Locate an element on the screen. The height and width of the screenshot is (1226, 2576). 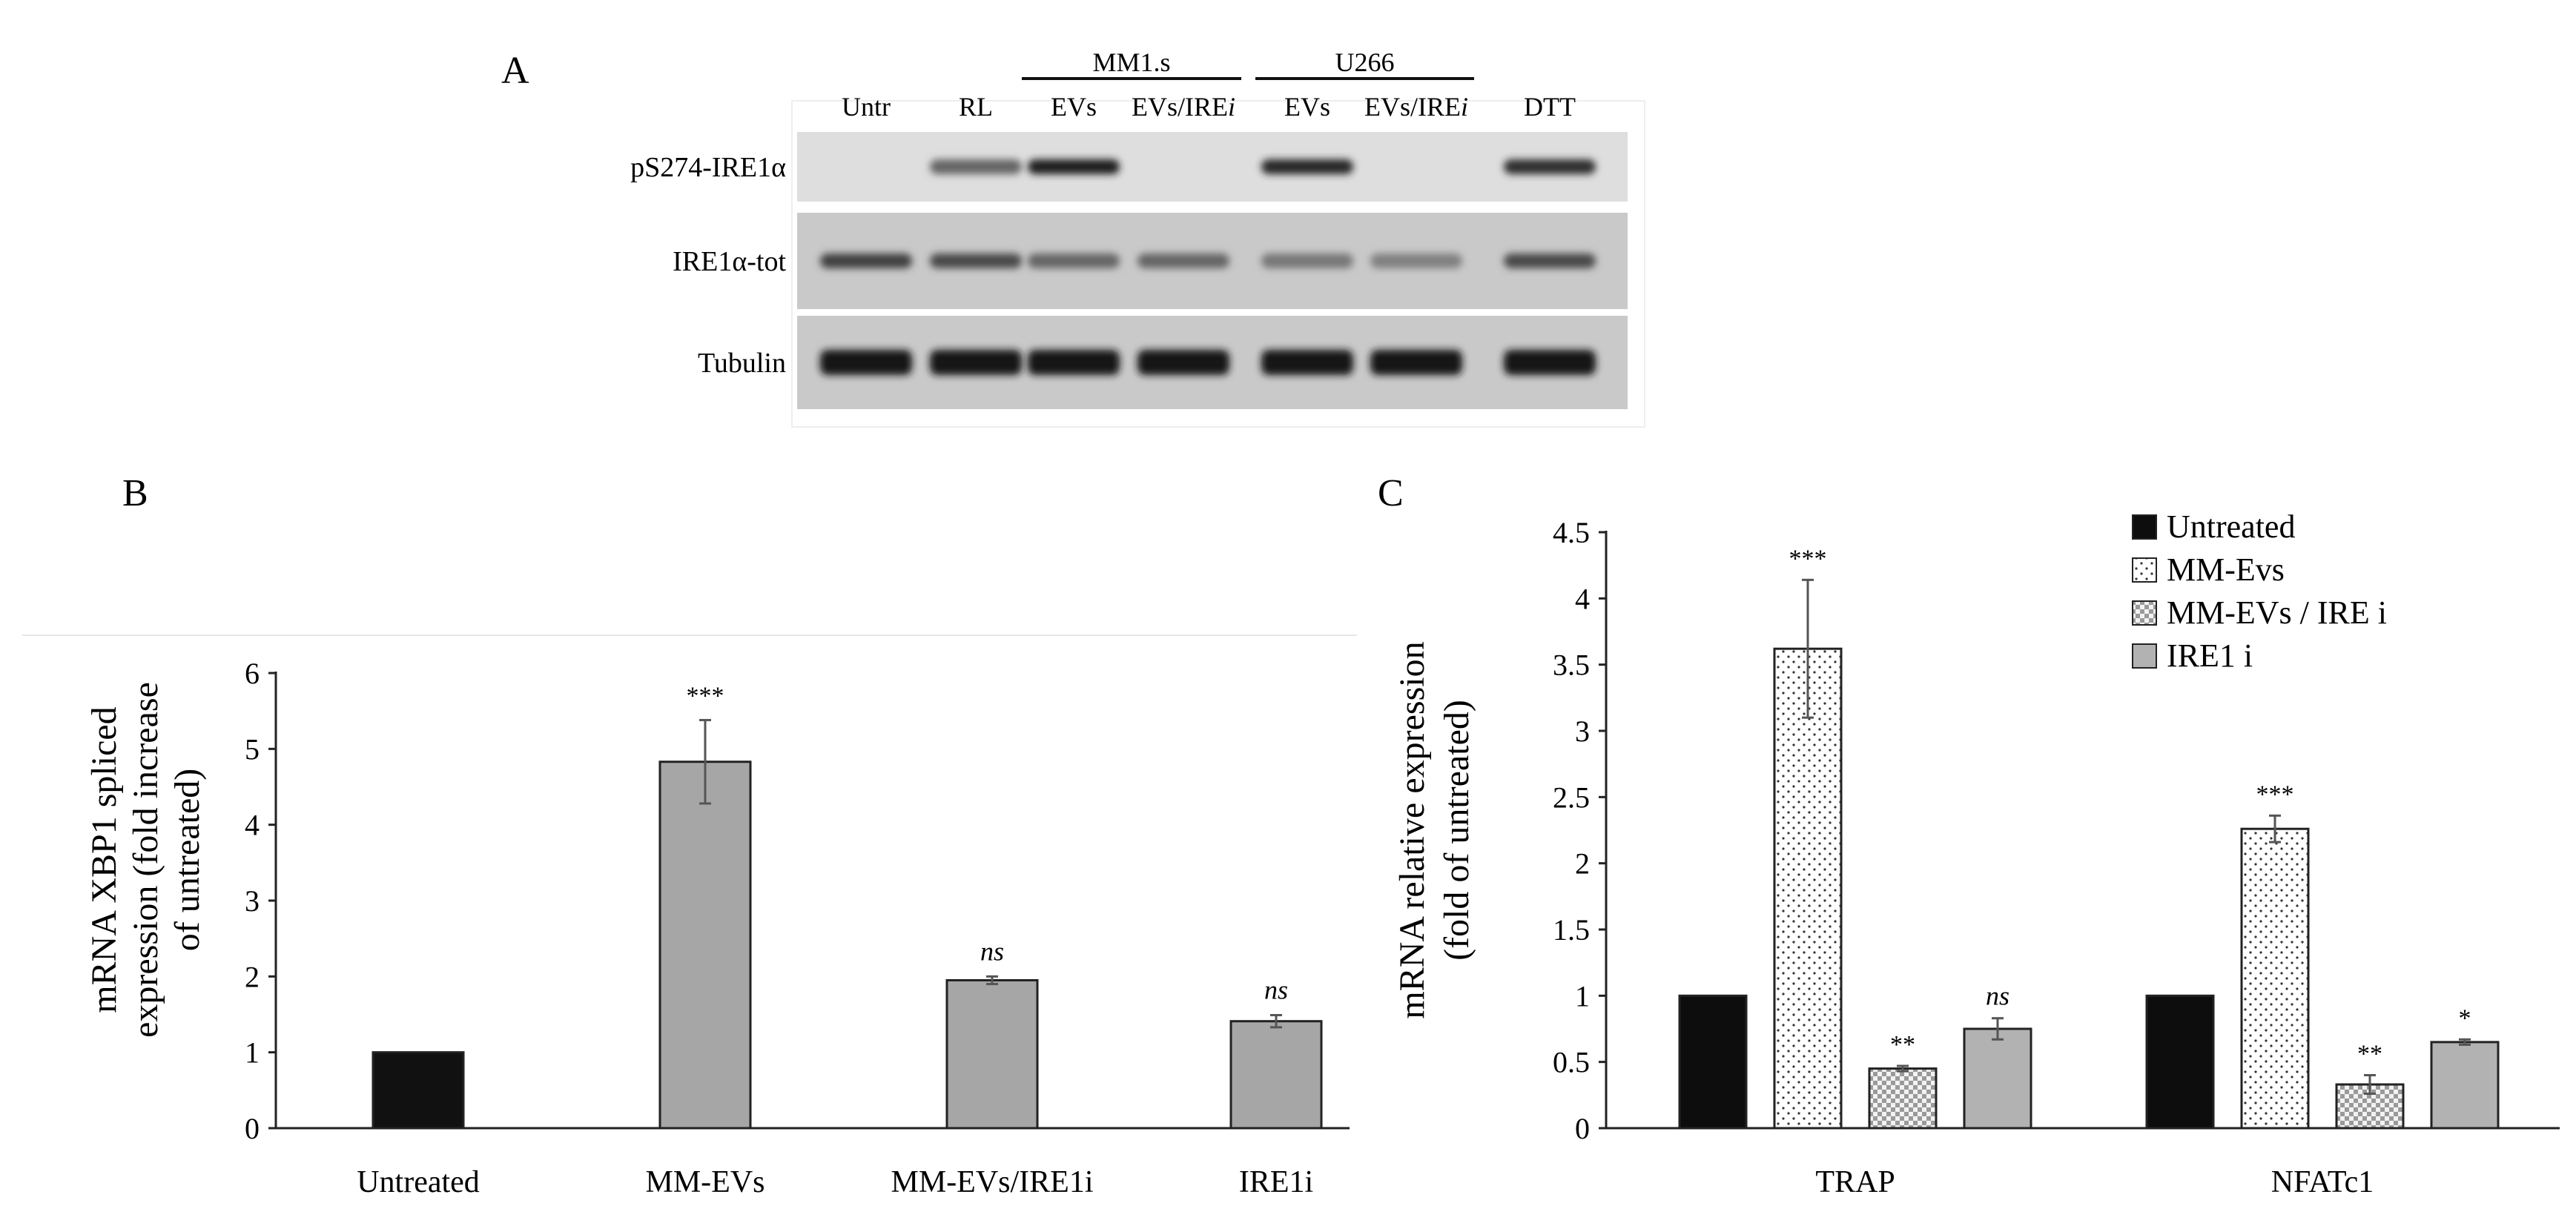
chart-c-y-tick-label: 4.5 is located at coordinates (1571, 532).